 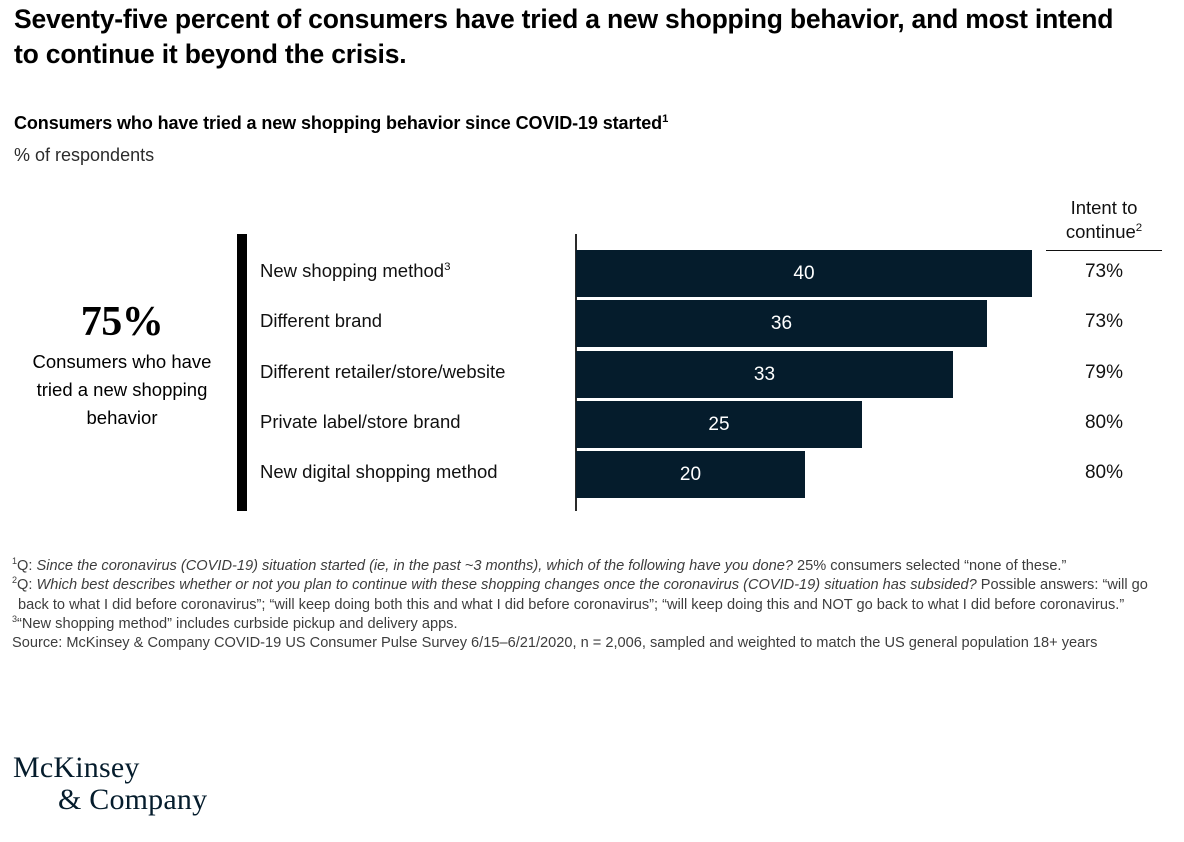 I want to click on chart-y-axis-line, so click(x=576, y=372).